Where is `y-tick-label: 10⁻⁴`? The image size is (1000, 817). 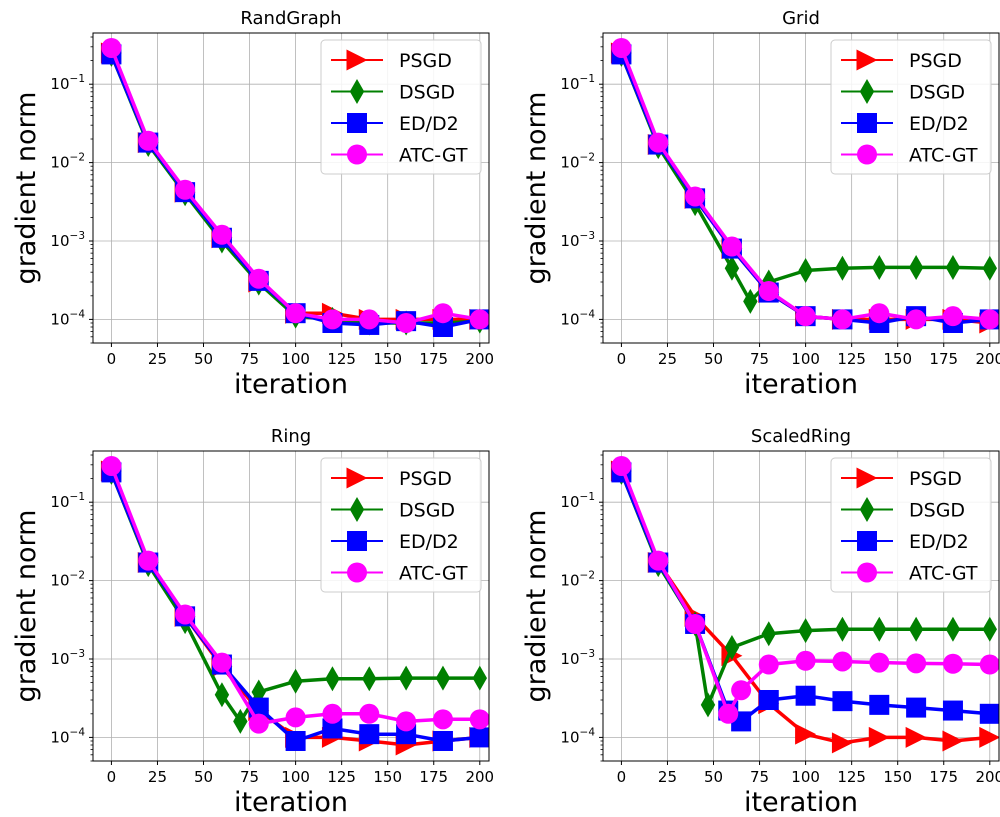
y-tick-label: 10⁻⁴ is located at coordinates (577, 318).